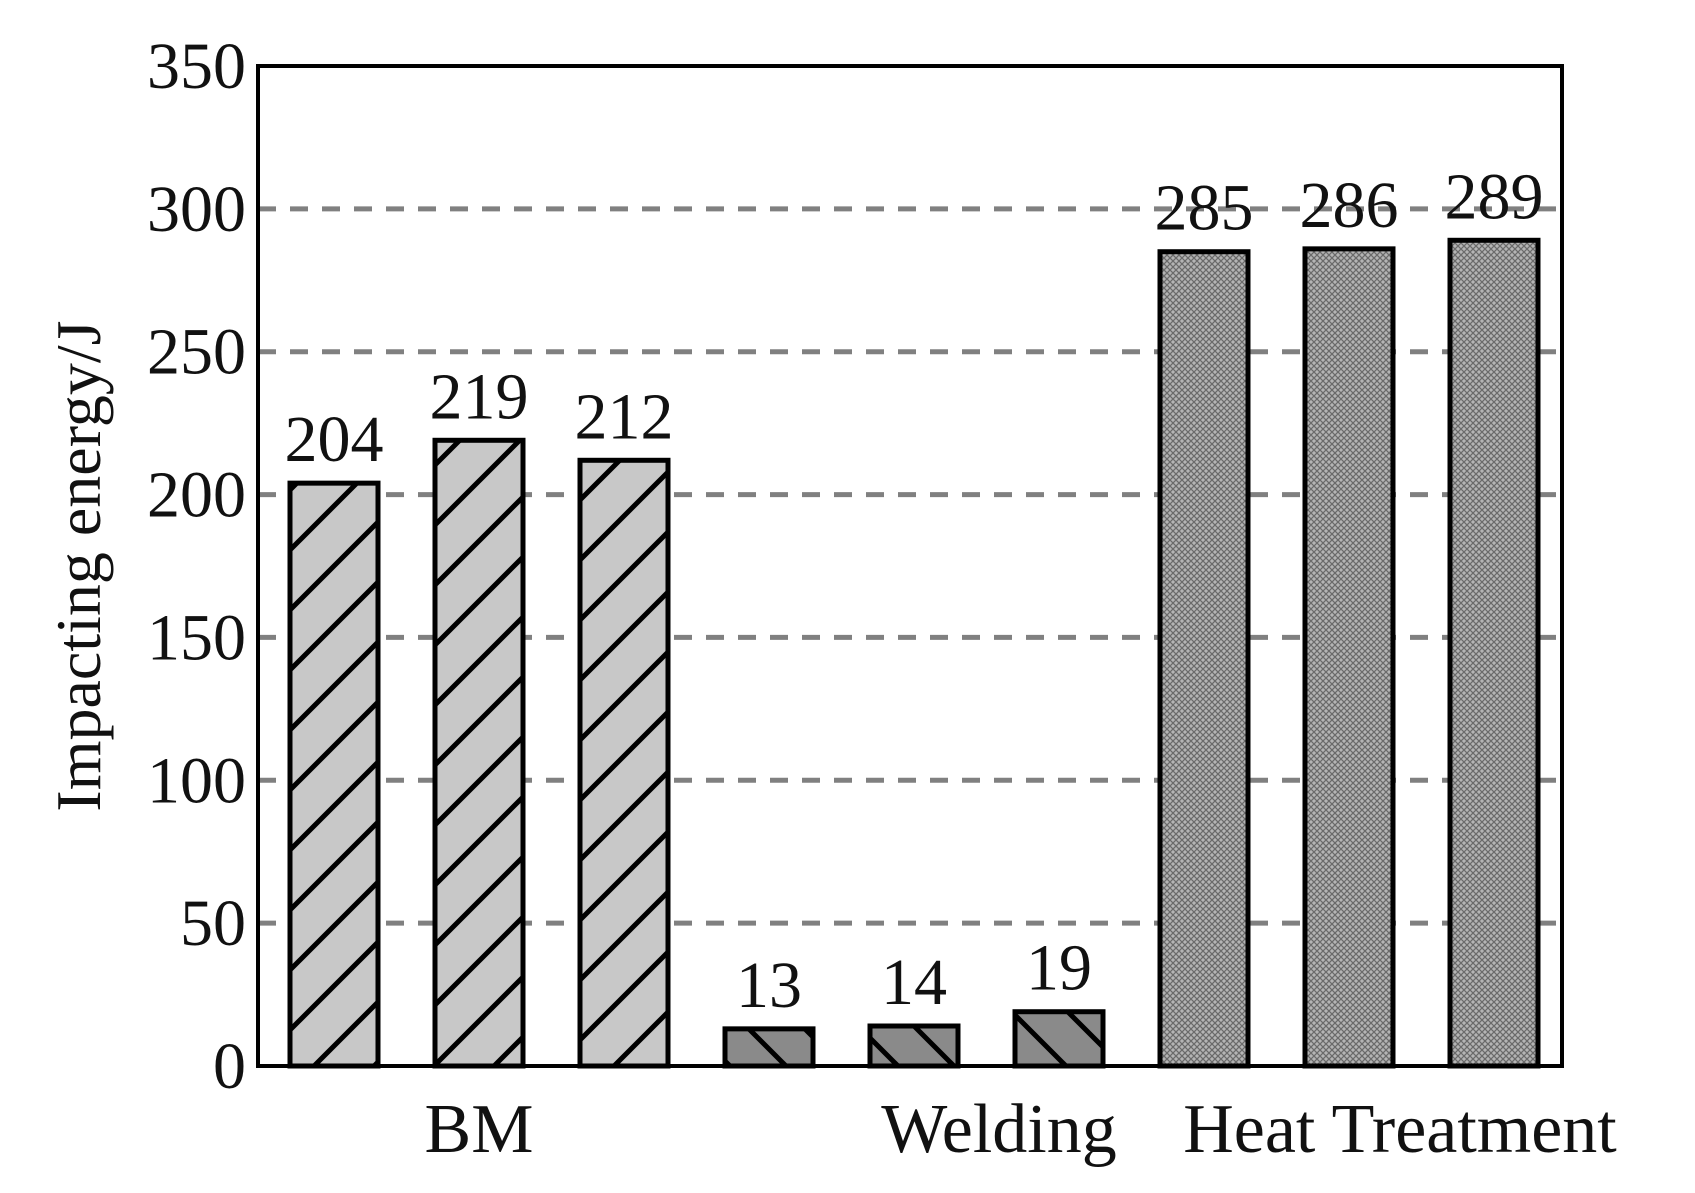  I want to click on category-label: Welding, so click(998, 1129).